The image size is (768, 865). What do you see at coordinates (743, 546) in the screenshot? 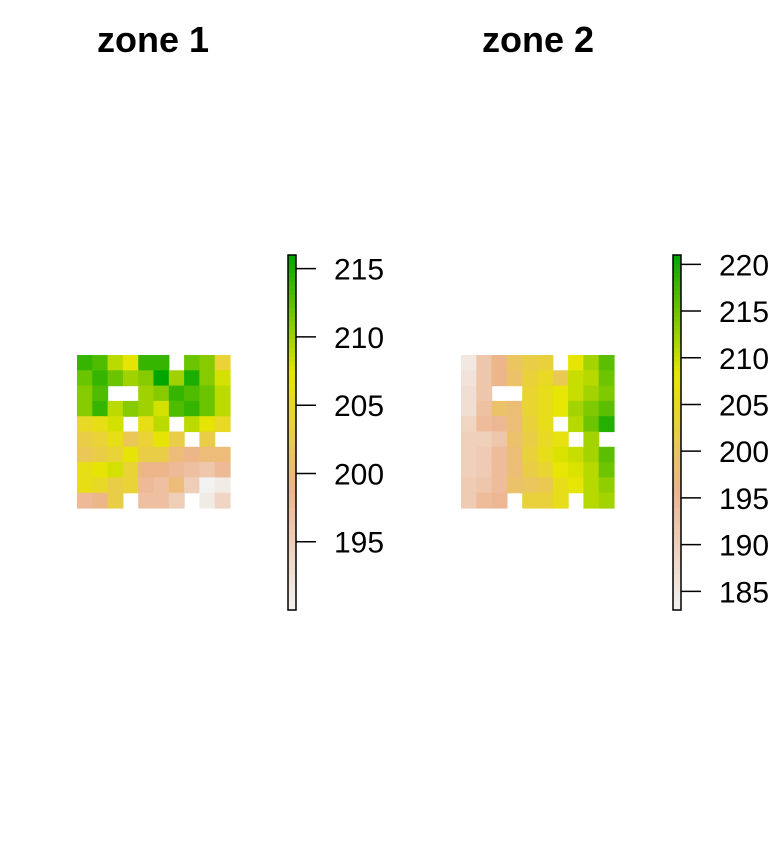
I see `colorbar-tick-label: 190` at bounding box center [743, 546].